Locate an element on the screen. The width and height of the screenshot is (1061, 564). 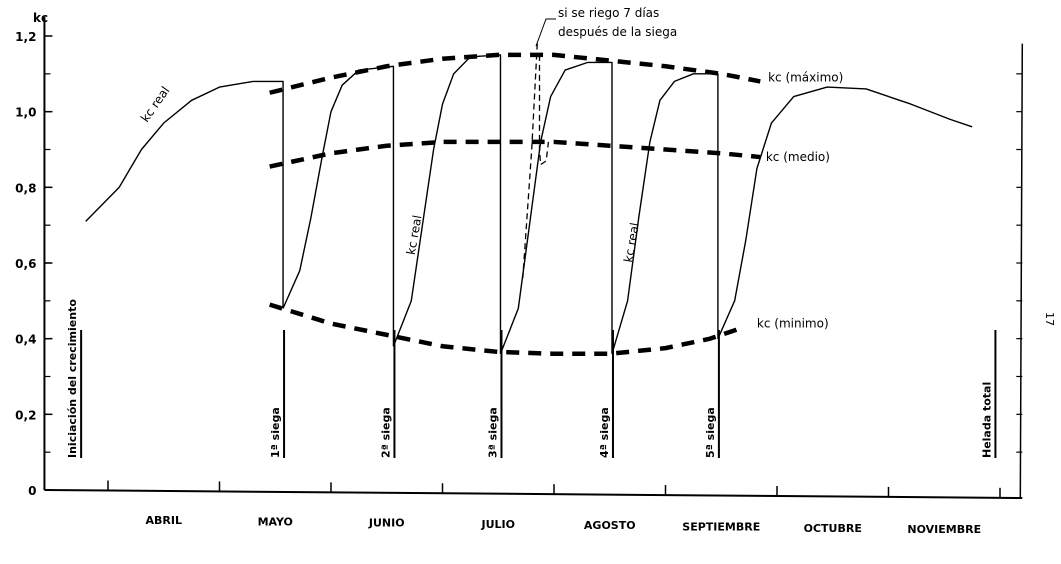
series-kc-minimo is located at coordinates (507, 329).